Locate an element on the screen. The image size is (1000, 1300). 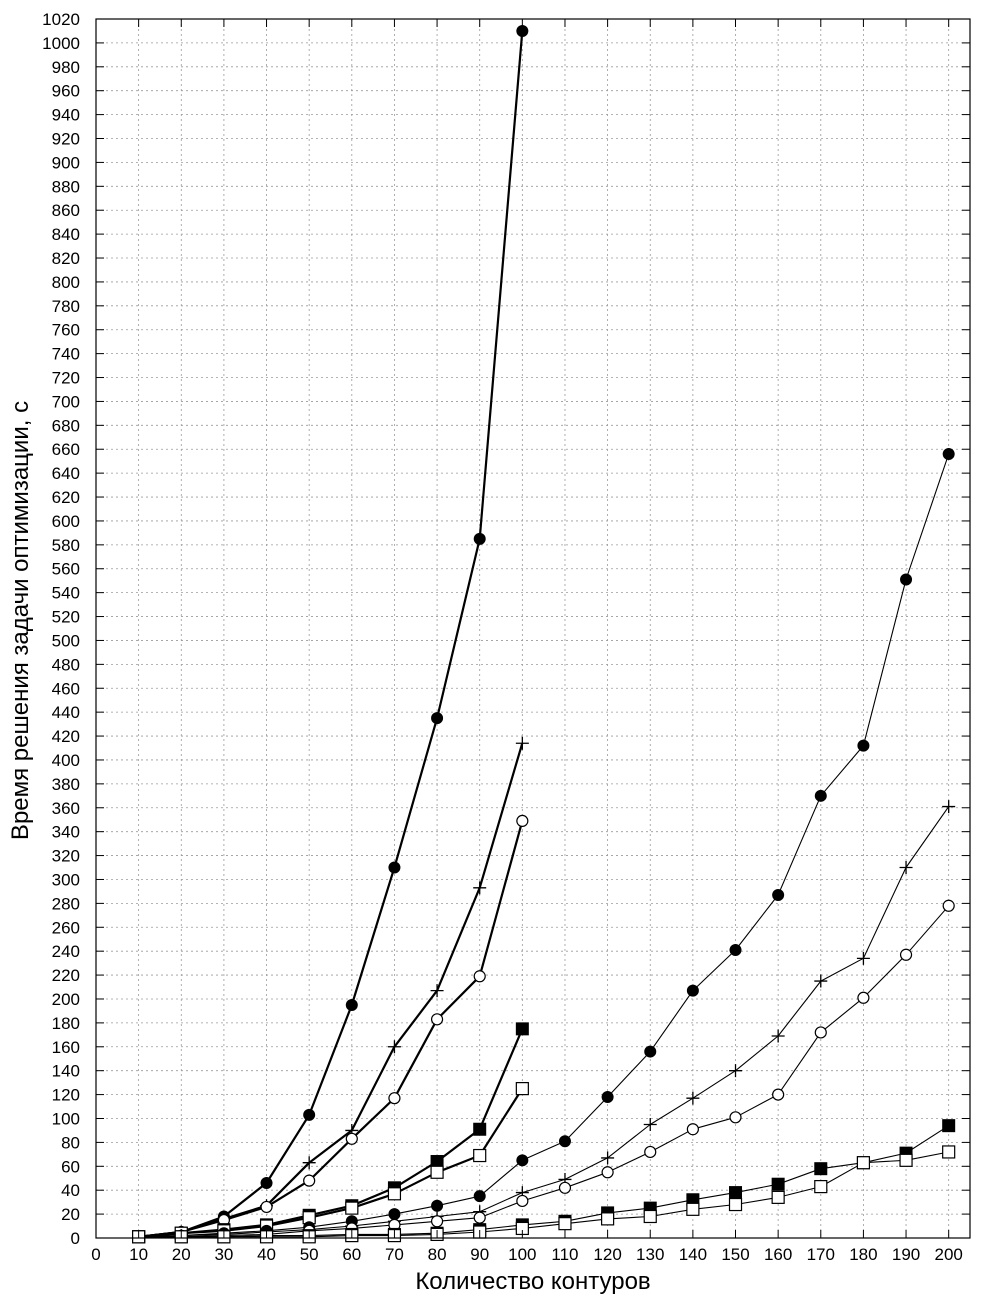
x-tick-label: 100 is located at coordinates (522, 1254).